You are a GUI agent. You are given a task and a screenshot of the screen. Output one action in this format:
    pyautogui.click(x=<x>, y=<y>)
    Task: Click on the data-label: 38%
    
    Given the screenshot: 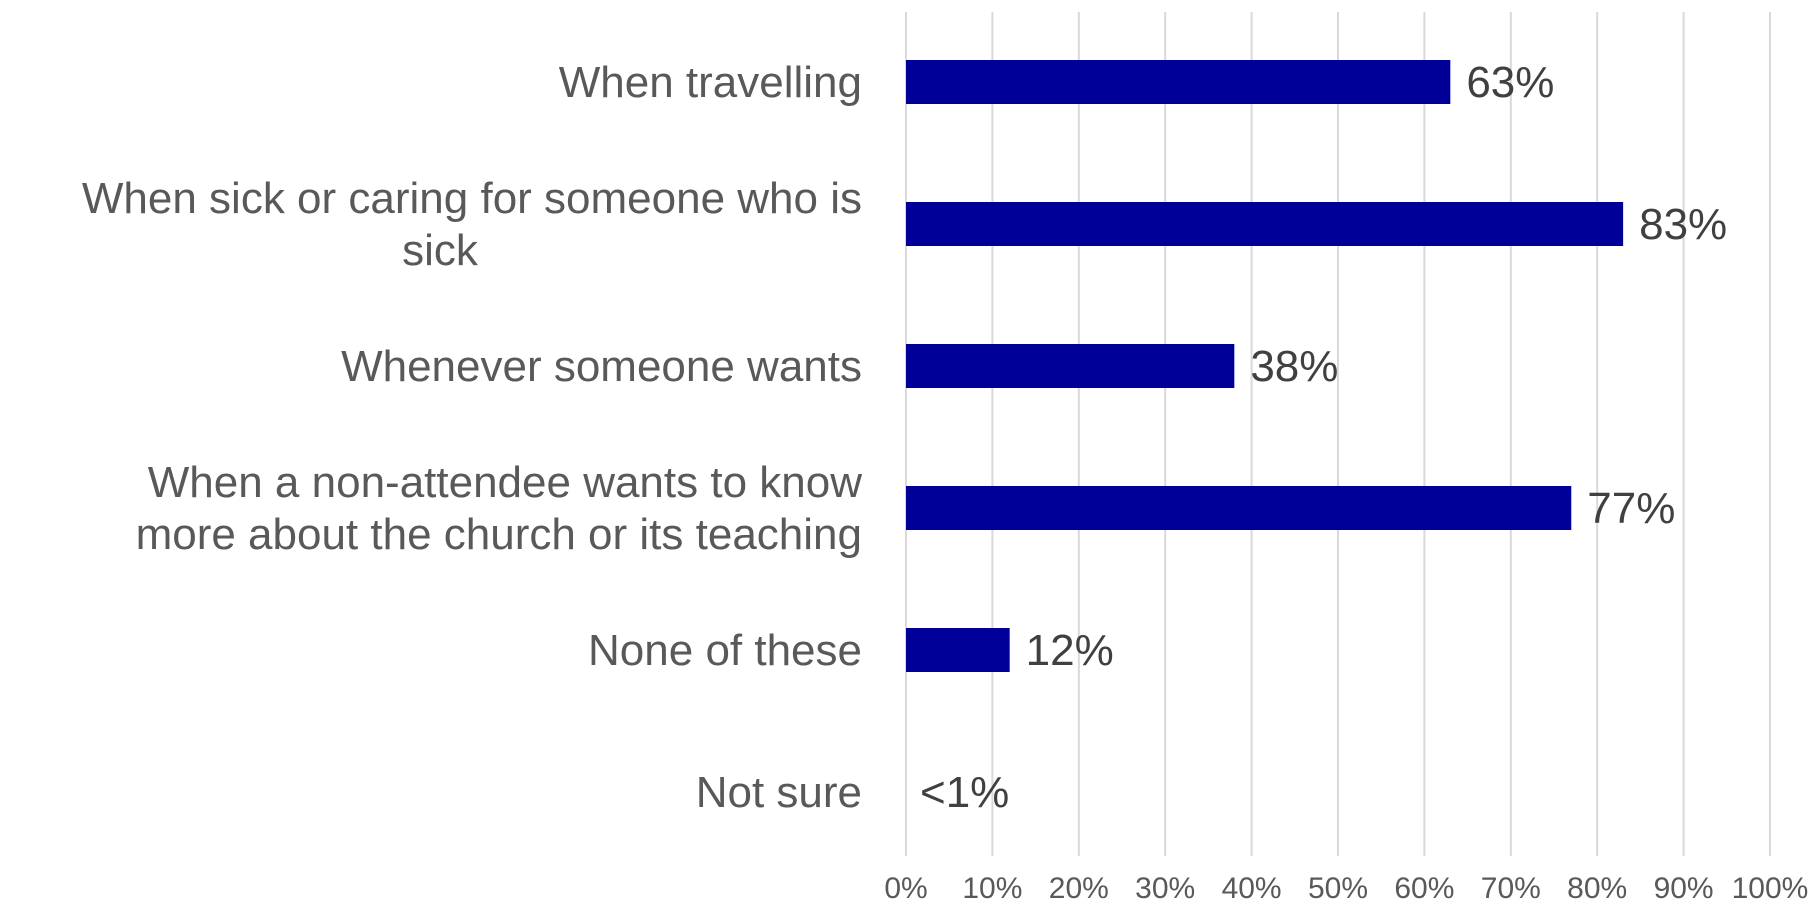 What is the action you would take?
    pyautogui.click(x=1294, y=366)
    